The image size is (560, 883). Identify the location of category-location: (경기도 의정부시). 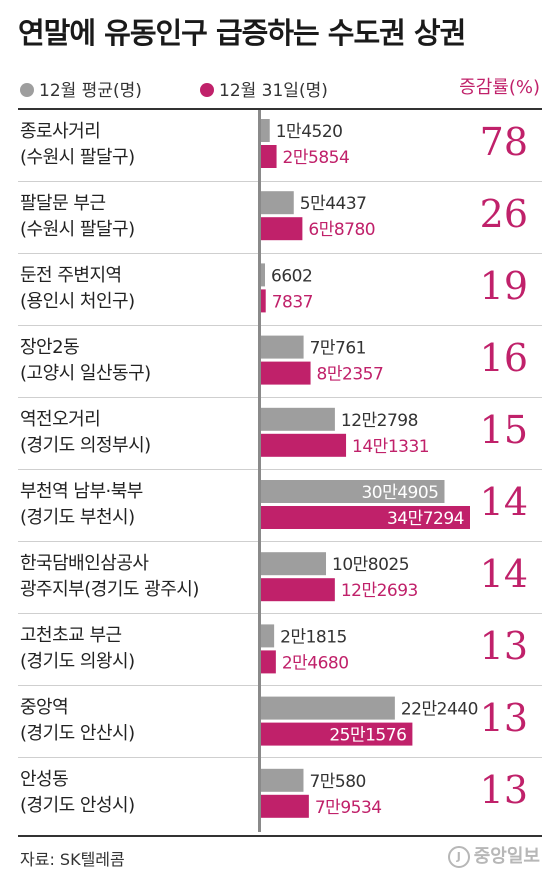
(85, 445).